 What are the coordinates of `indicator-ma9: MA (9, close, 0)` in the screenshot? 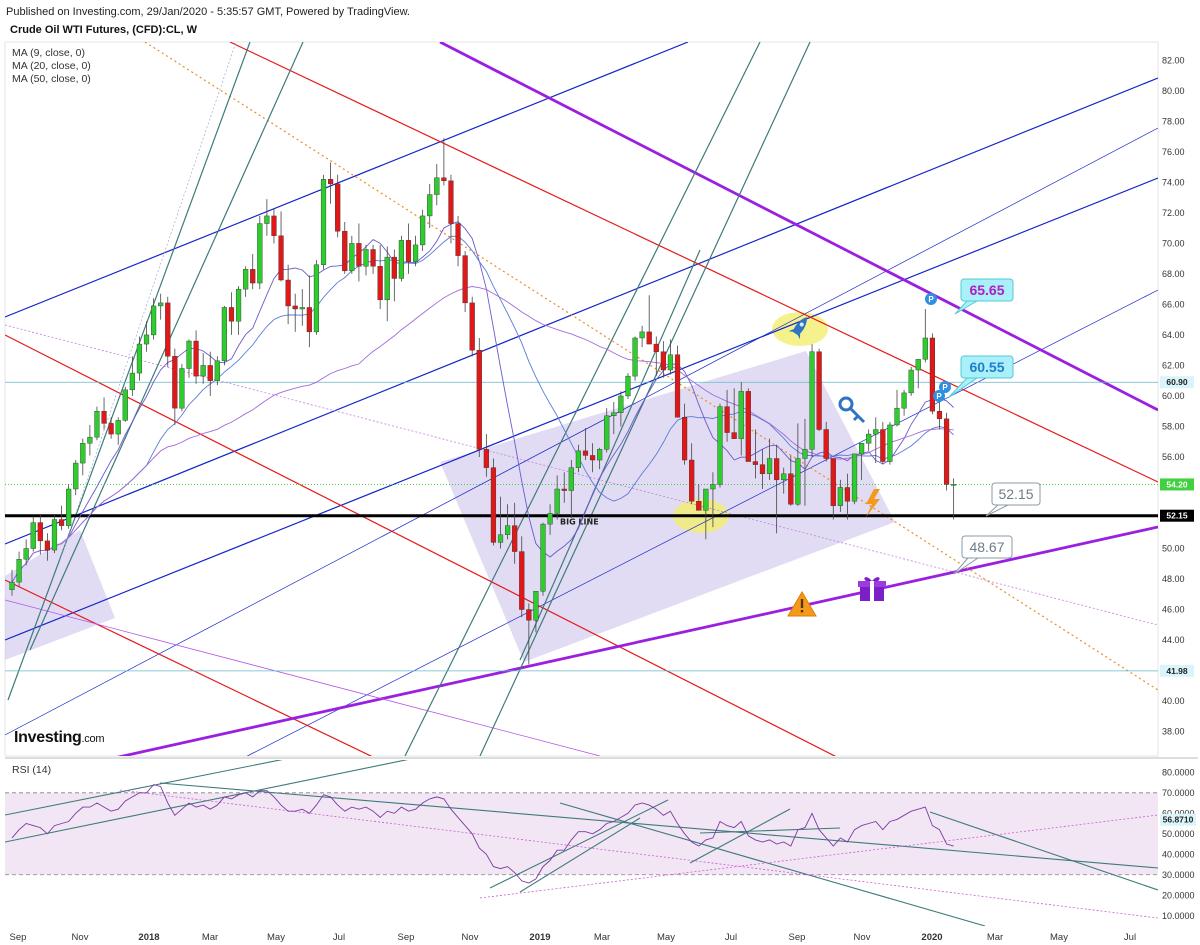 It's located at (48, 53).